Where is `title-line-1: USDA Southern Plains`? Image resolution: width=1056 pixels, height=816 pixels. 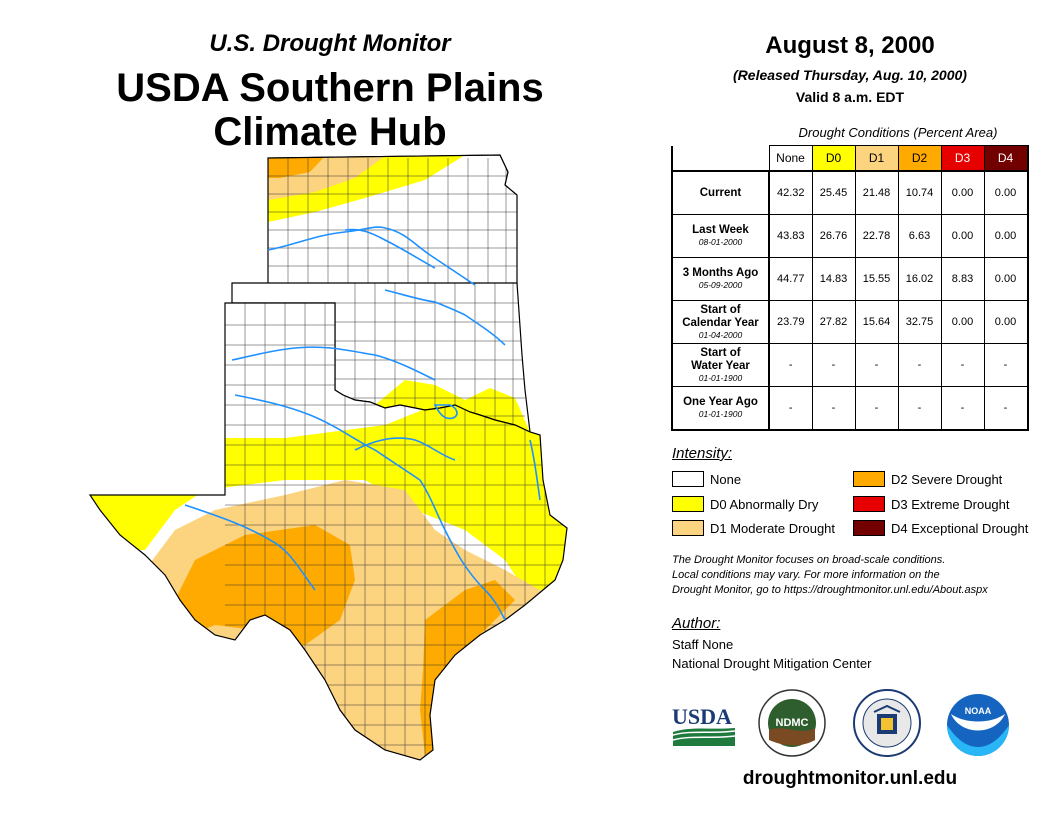
title-line-1: USDA Southern Plains is located at coordinates (330, 88).